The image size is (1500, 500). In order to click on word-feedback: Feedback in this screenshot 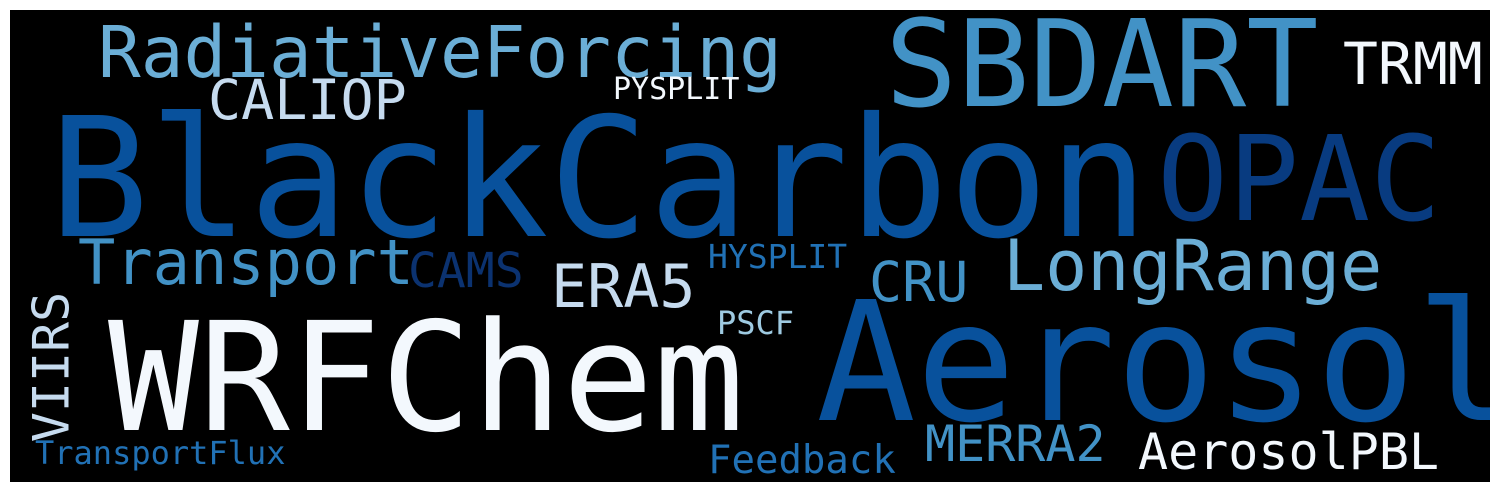, I will do `click(802, 460)`.